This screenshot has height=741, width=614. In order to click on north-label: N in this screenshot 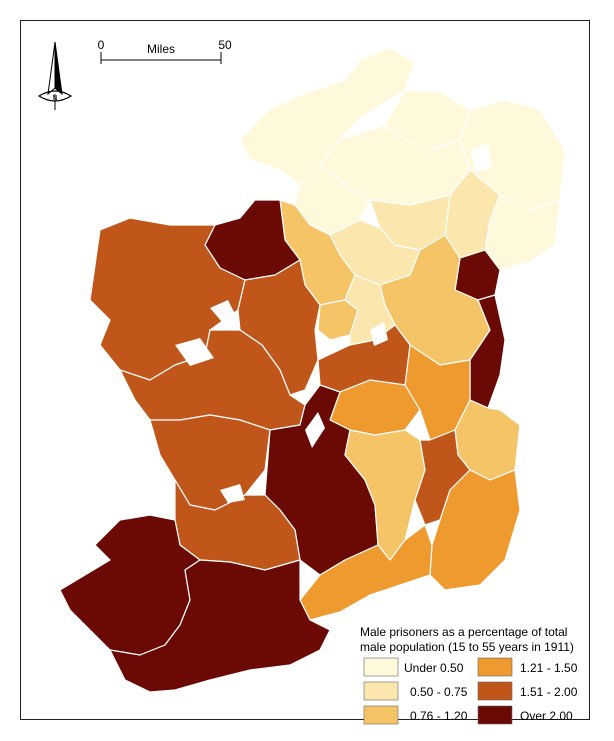, I will do `click(54, 98)`.